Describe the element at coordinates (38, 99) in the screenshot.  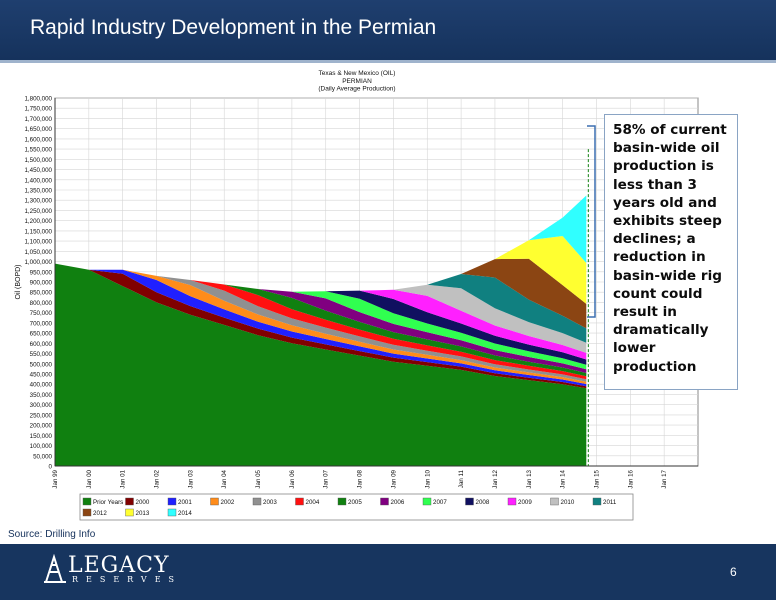
I see `y-tick-label-36: 1,800,000` at that location.